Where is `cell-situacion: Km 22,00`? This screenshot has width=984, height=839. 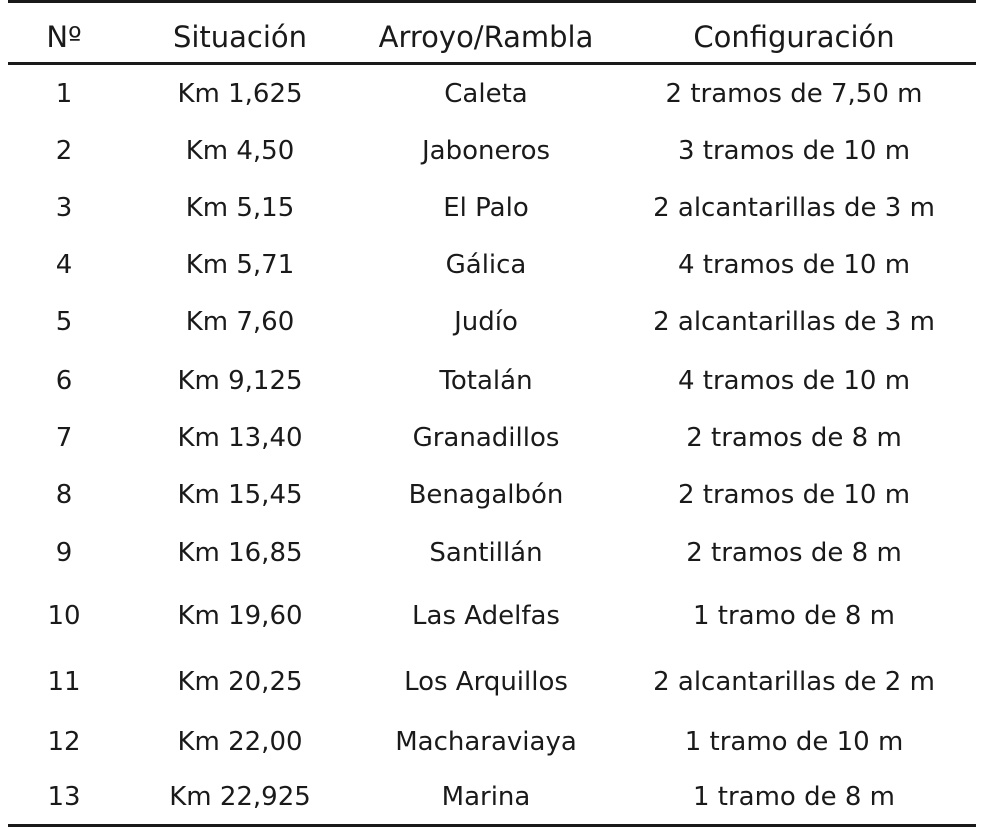
cell-situacion: Km 22,00 is located at coordinates (240, 741).